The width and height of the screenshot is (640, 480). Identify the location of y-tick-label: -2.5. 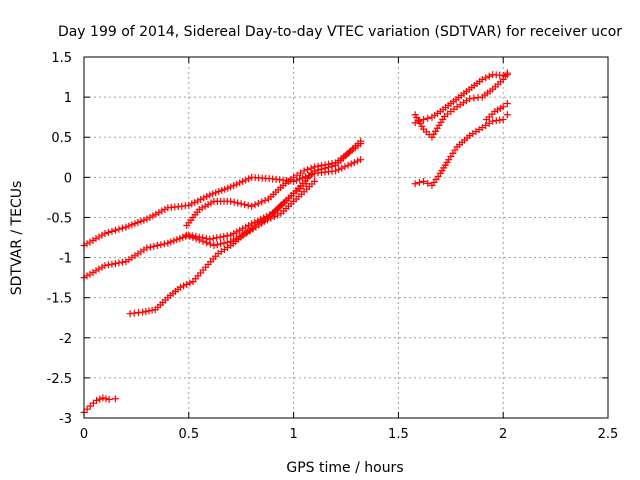
(59, 379).